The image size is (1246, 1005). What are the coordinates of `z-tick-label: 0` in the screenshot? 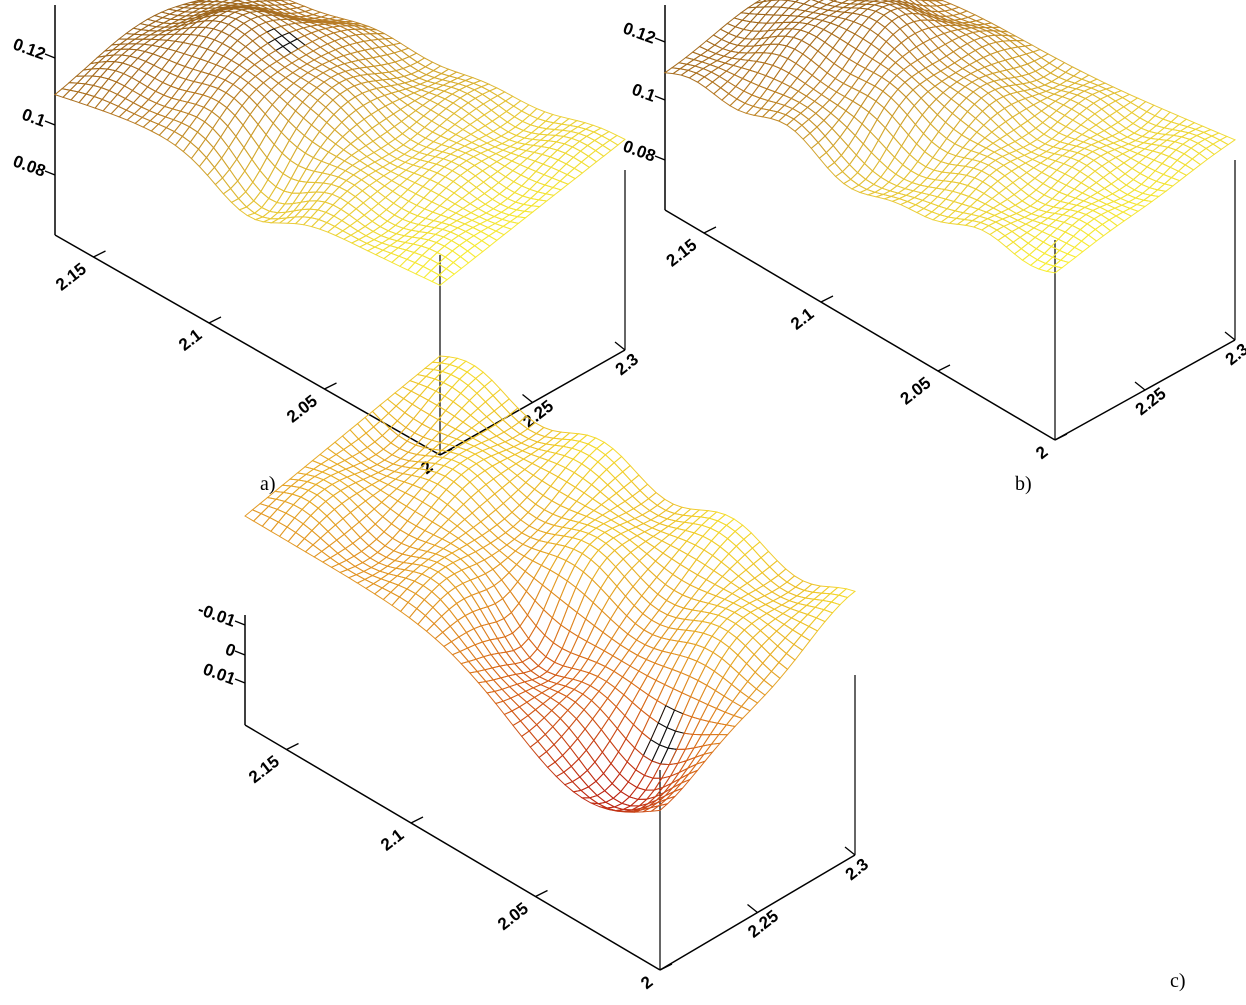 It's located at (230, 650).